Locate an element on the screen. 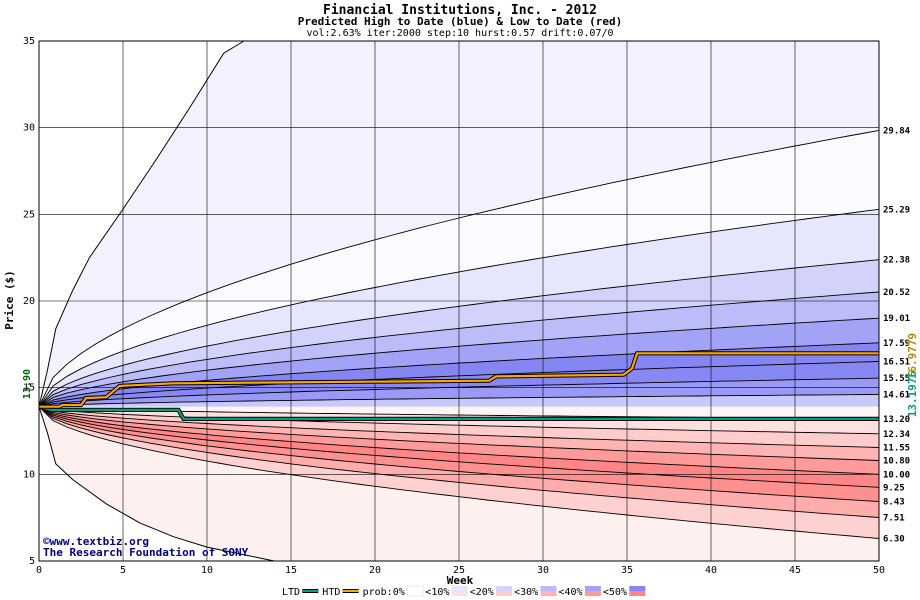 Image resolution: width=920 pixels, height=600 pixels. x-tick-label: 5 is located at coordinates (123, 570).